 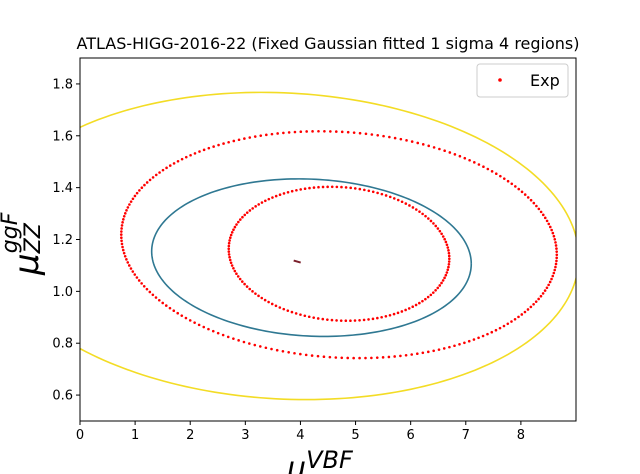 What do you see at coordinates (521, 435) in the screenshot?
I see `x-tick-label: 8` at bounding box center [521, 435].